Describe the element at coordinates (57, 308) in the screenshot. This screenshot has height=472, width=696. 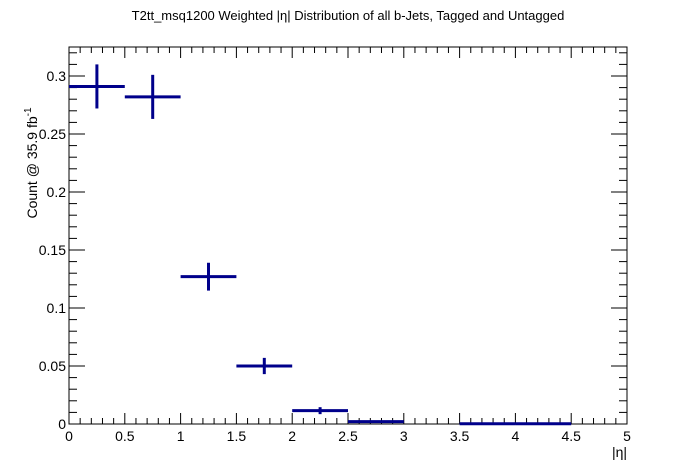
I see `y-tick-label: 0.1` at that location.